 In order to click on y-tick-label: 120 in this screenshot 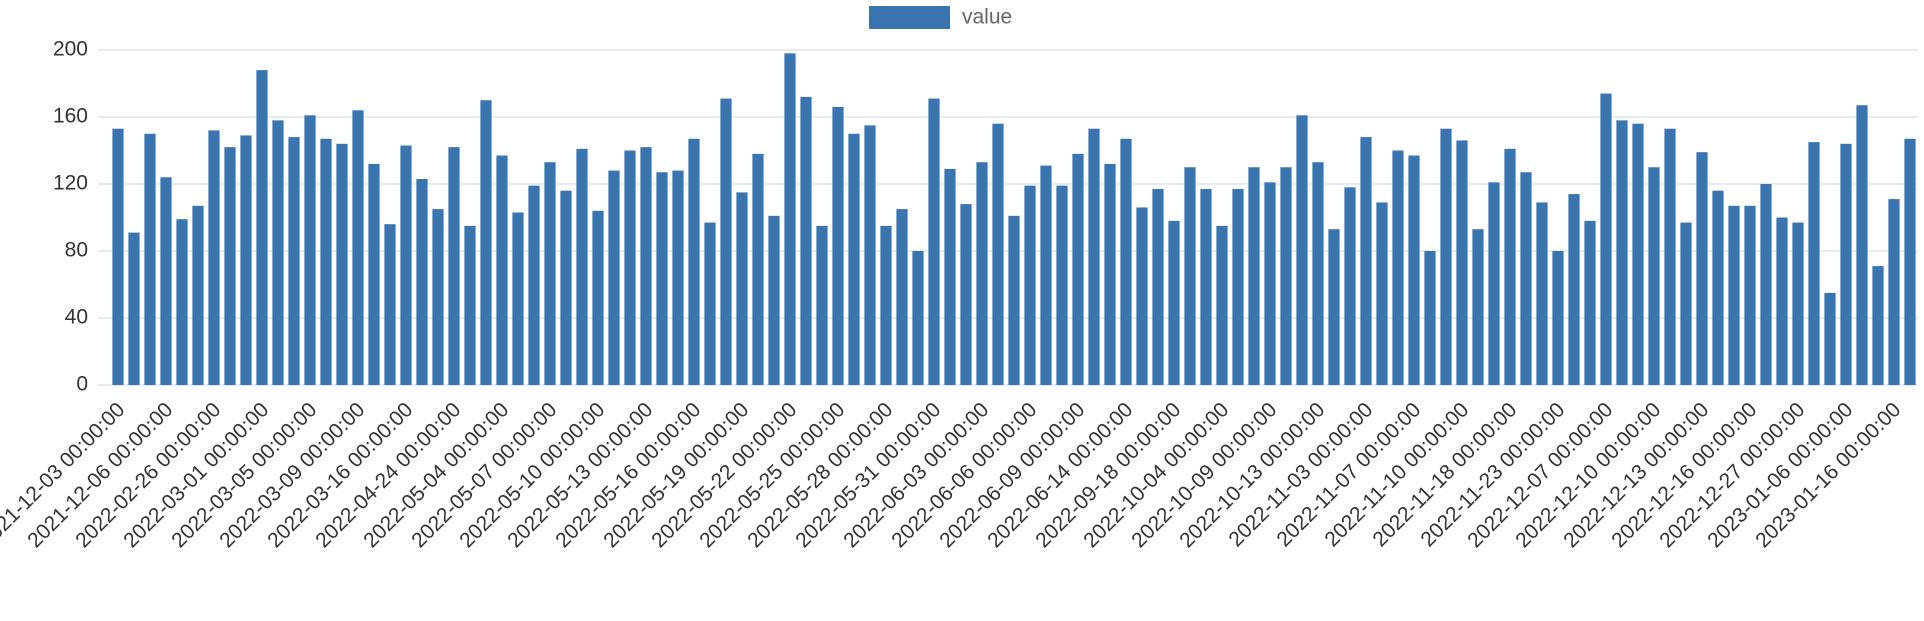, I will do `click(70, 183)`.